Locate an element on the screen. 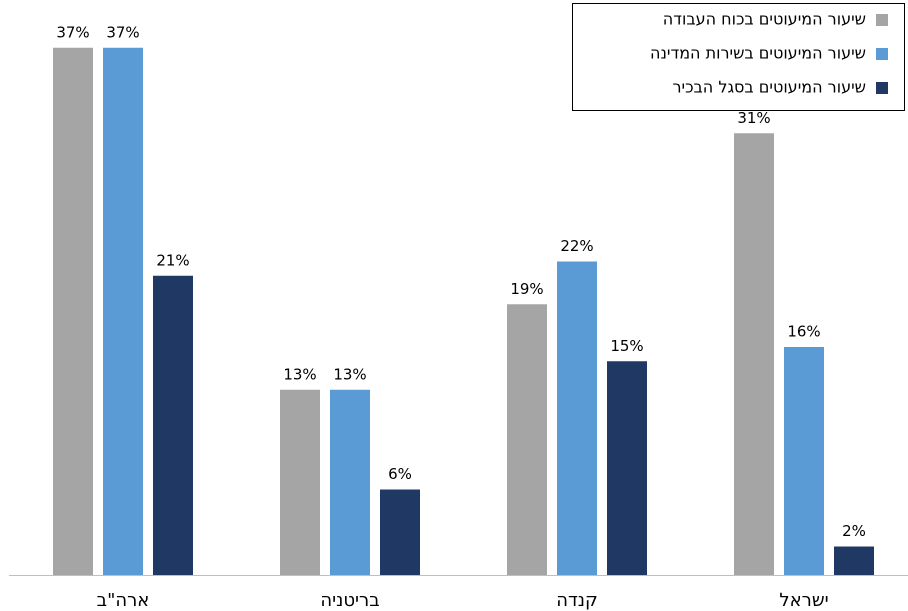 The image size is (908, 611). value-label: 31% is located at coordinates (753, 118).